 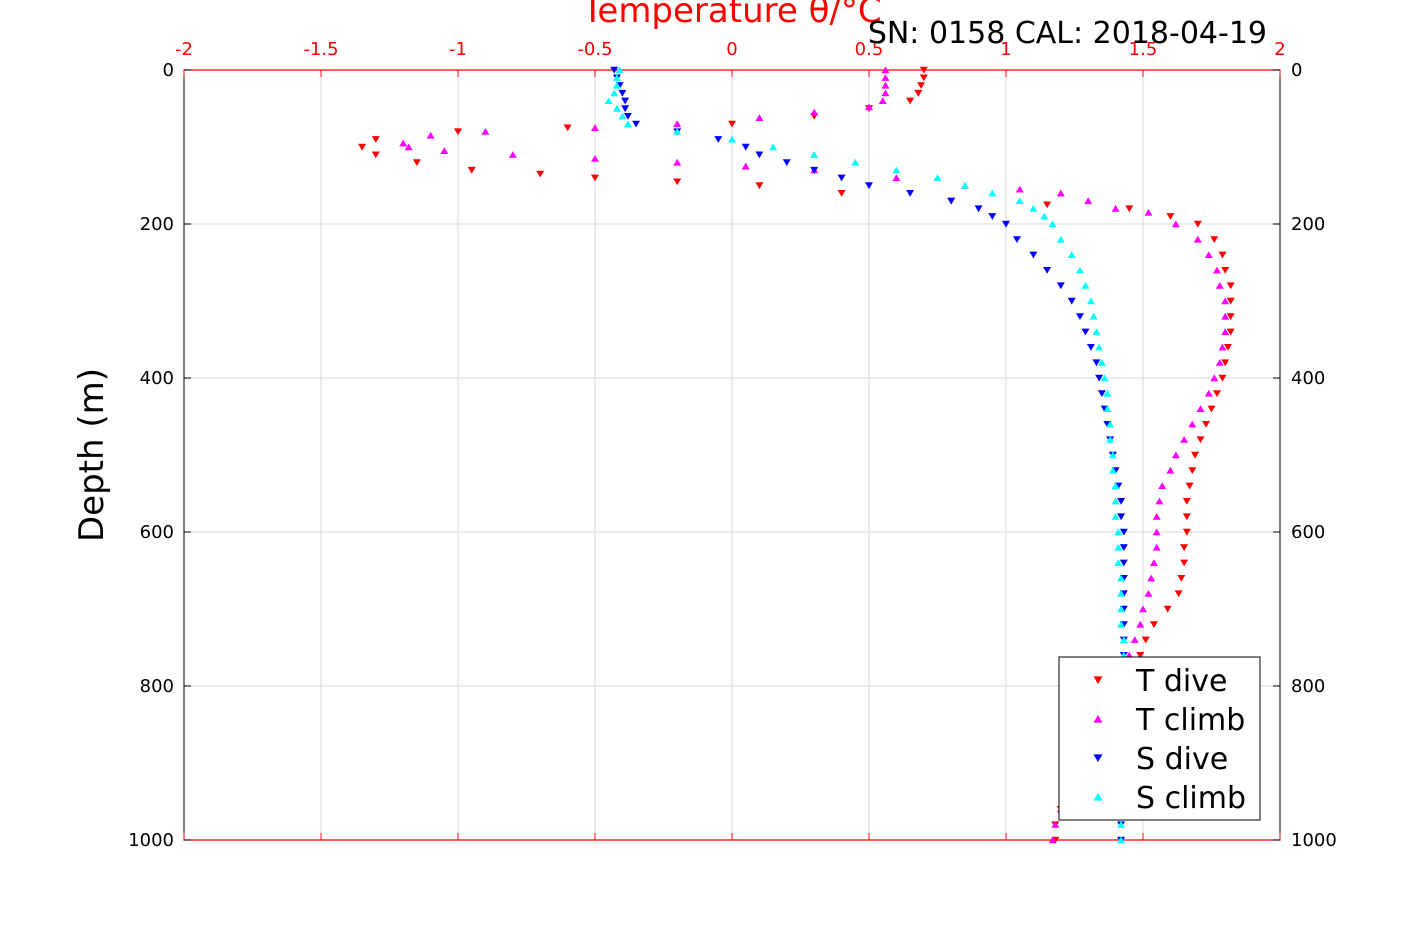 I want to click on y-tick-label-right: 800, so click(x=1308, y=686).